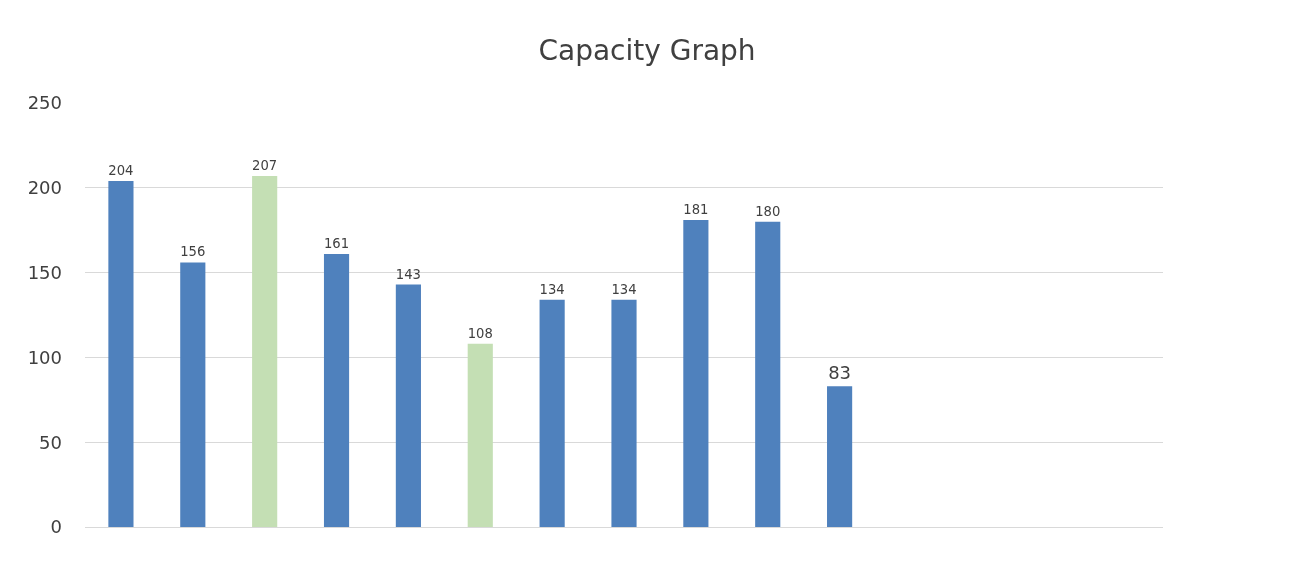 The width and height of the screenshot is (1294, 588). I want to click on chart-title: Capacity Graph, so click(647, 50).